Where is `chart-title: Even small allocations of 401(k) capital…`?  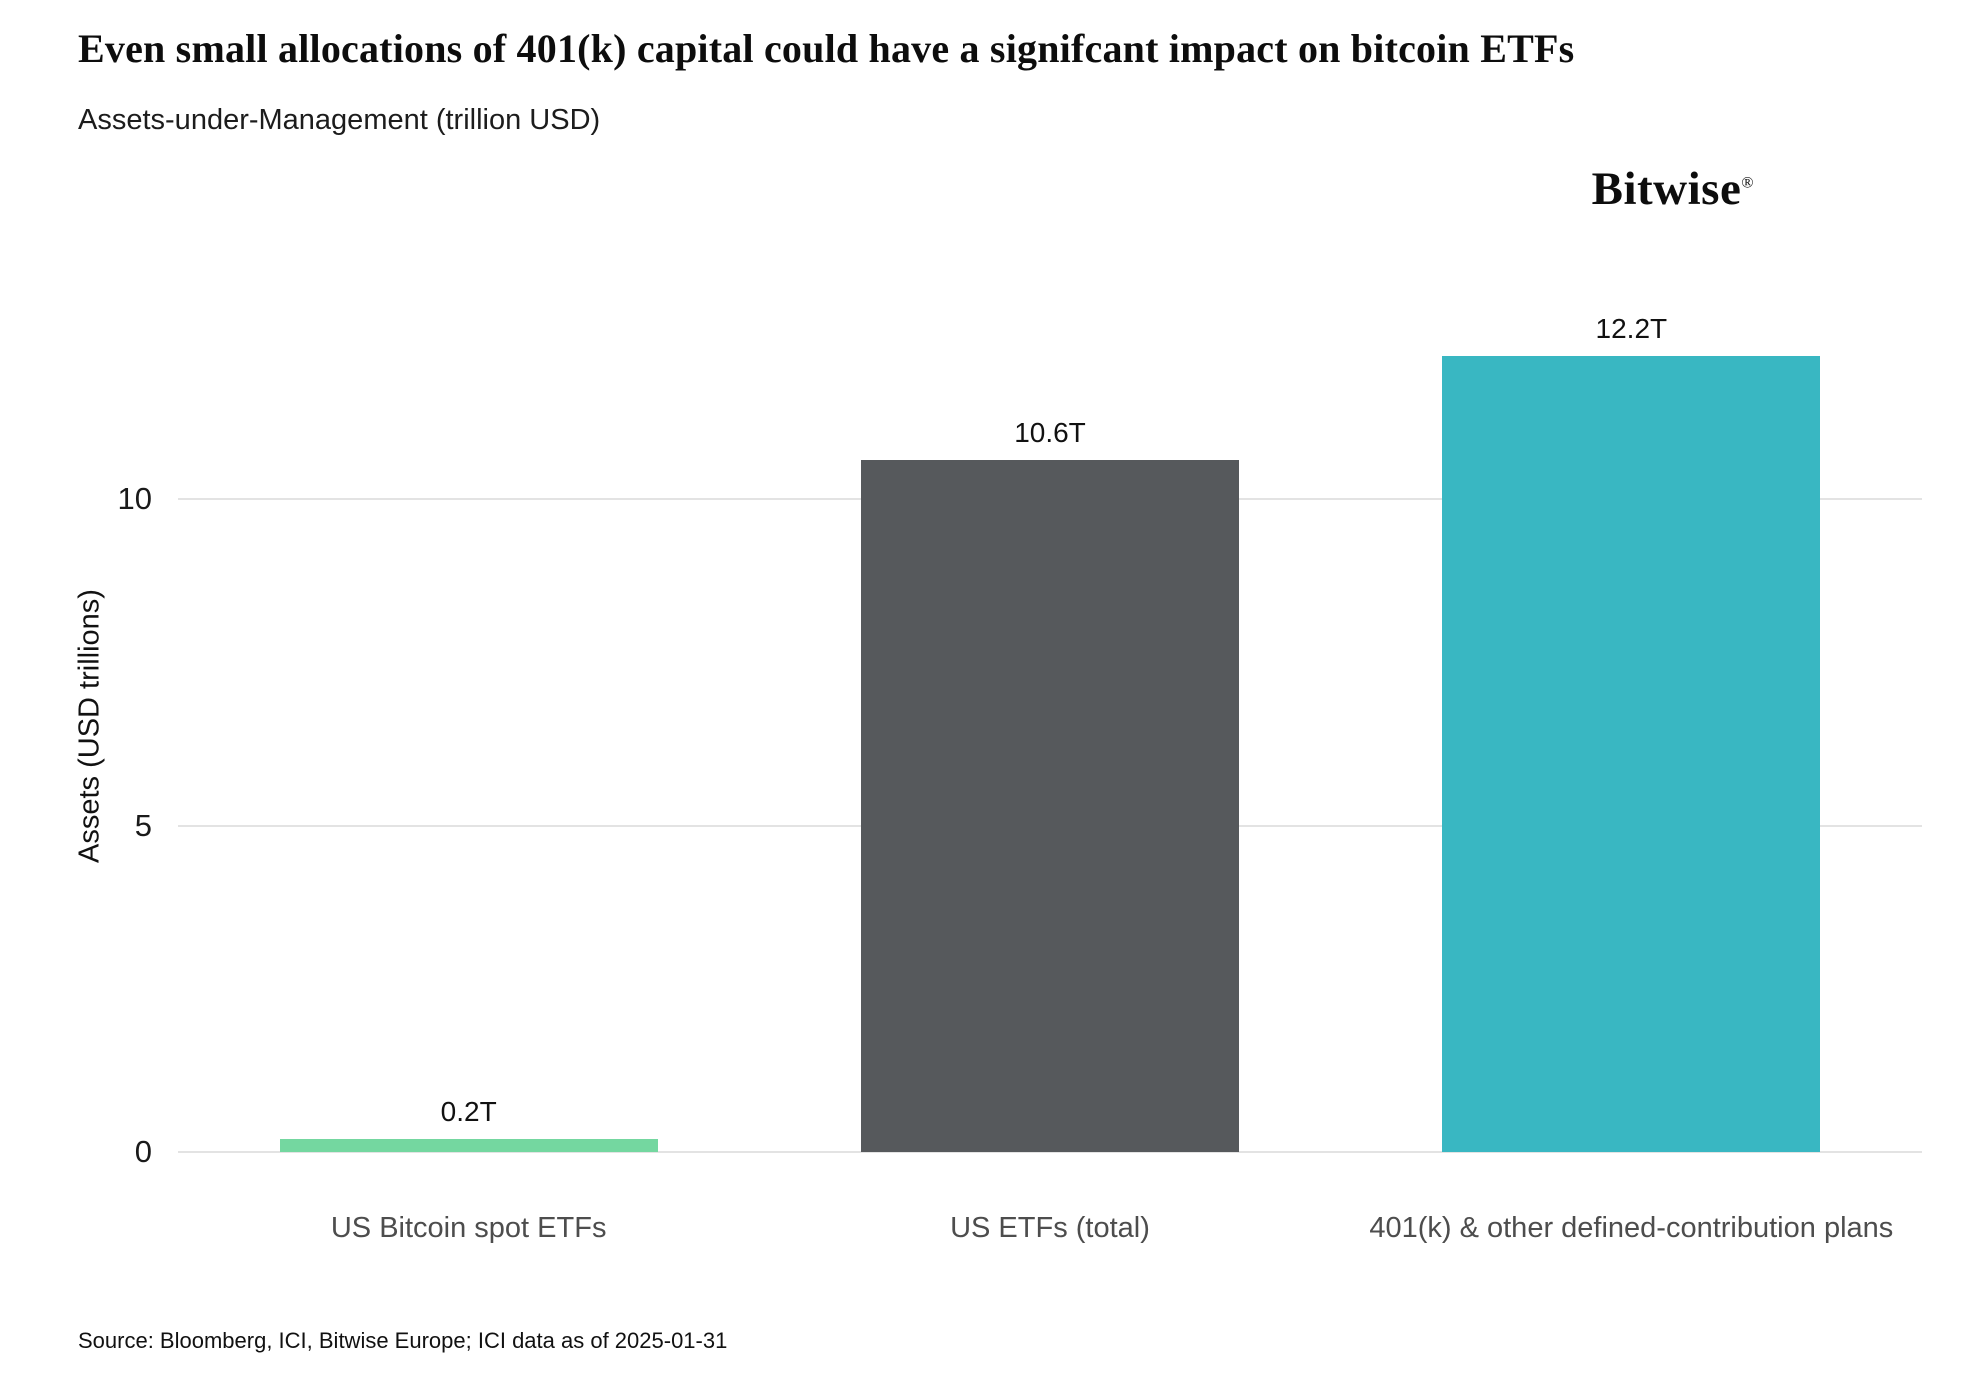 chart-title: Even small allocations of 401(k) capital… is located at coordinates (826, 48).